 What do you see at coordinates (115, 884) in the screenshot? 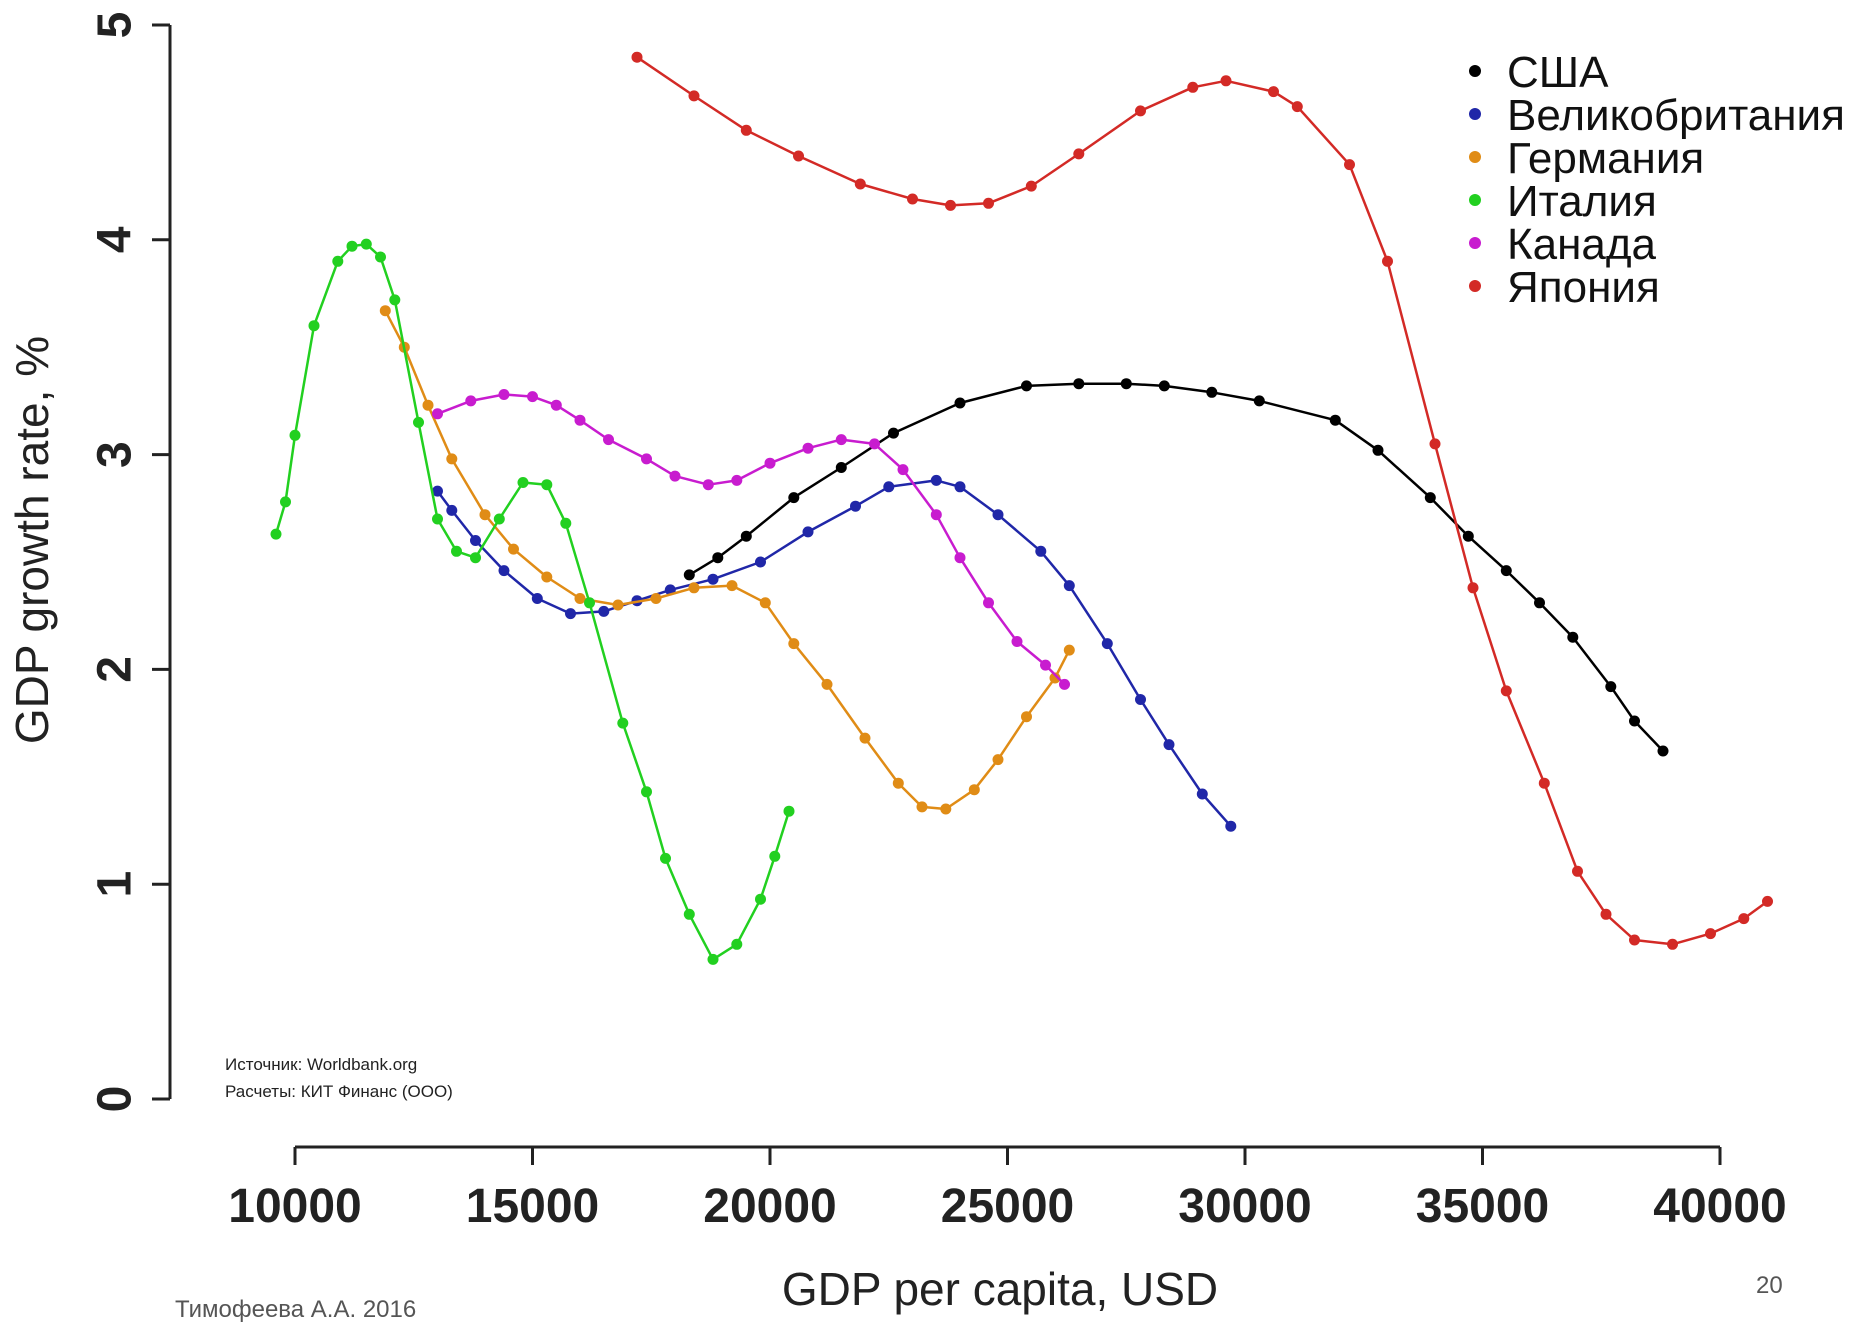
I see `y-tick-label: 1` at bounding box center [115, 884].